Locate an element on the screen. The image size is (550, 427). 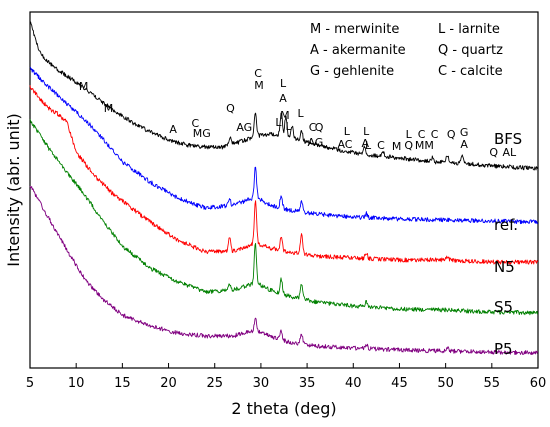
legend-item-larnite: L - larnite is located at coordinates (469, 29).